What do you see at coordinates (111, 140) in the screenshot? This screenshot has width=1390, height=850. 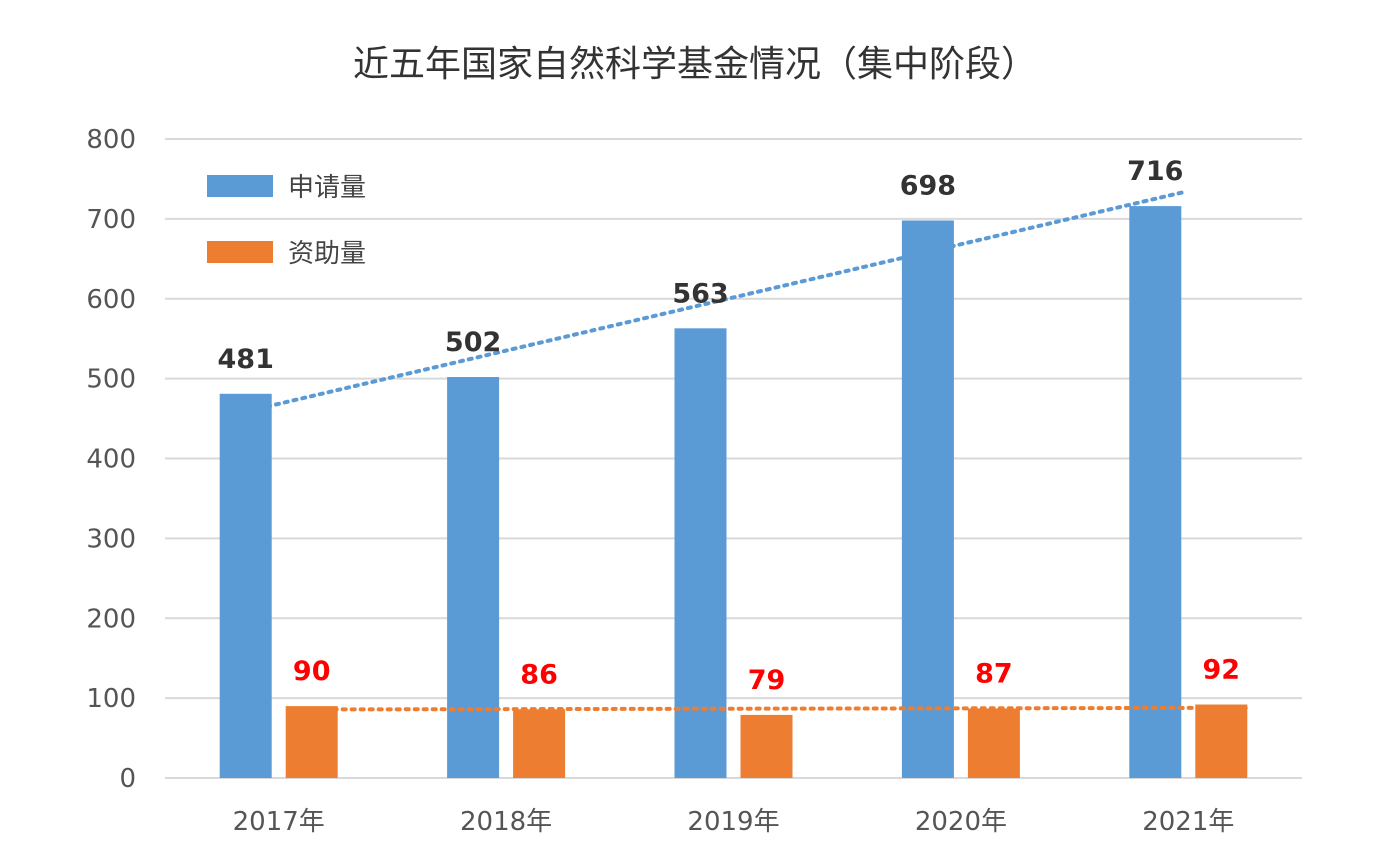 I see `y-tick-label: 800` at bounding box center [111, 140].